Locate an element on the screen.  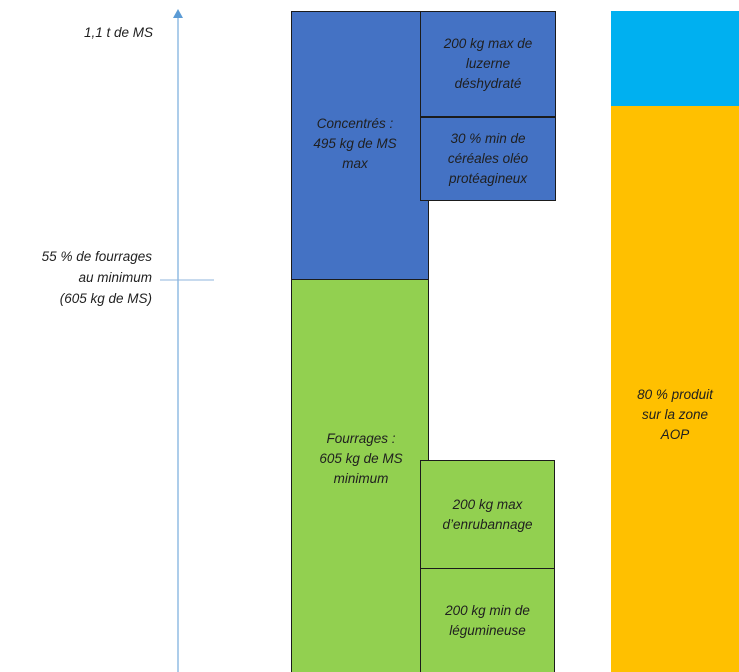
legumineuse-label-line2: légumineuse is located at coordinates (487, 630).